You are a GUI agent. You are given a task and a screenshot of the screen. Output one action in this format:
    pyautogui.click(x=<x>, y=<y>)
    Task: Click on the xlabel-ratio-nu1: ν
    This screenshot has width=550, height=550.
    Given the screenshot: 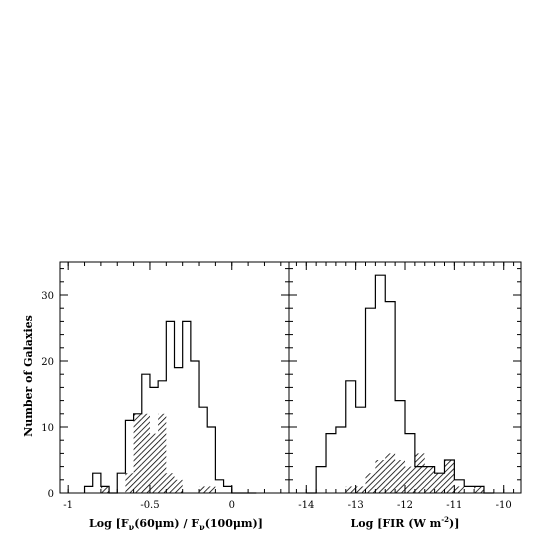 What is the action you would take?
    pyautogui.click(x=132, y=527)
    